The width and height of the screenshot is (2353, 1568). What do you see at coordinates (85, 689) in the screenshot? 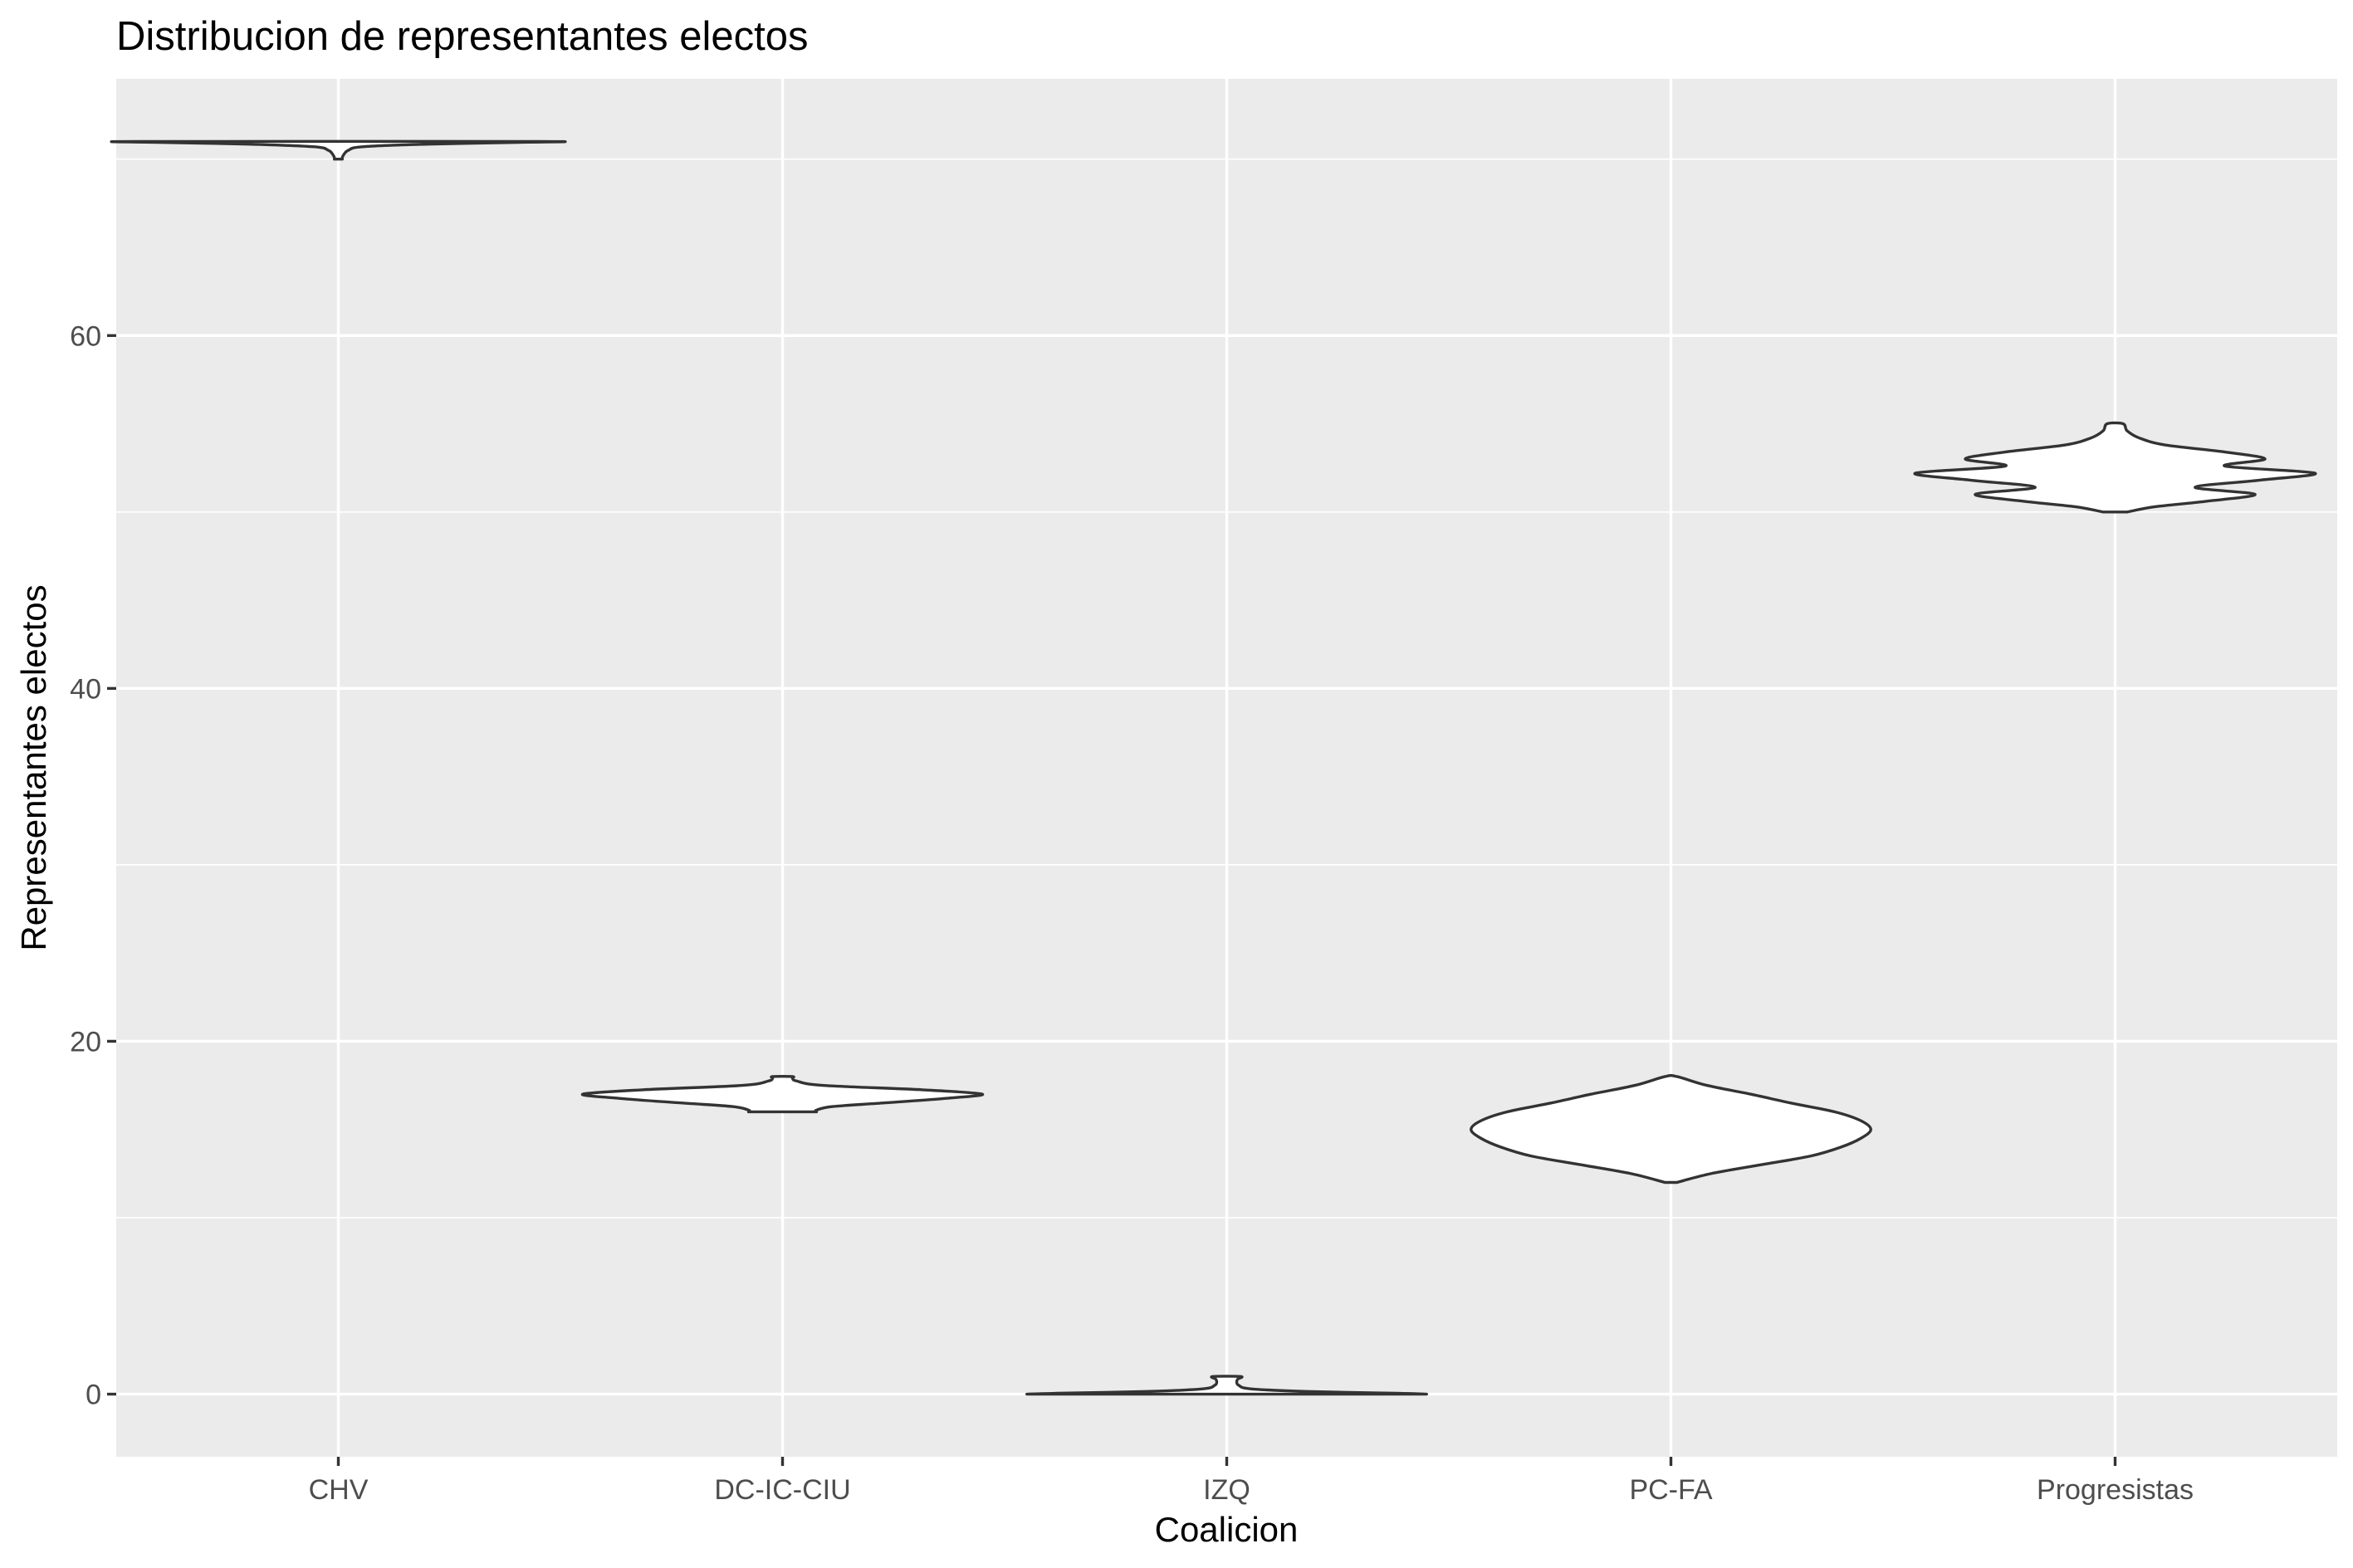
I see `y-tick-label-40: 40` at bounding box center [85, 689].